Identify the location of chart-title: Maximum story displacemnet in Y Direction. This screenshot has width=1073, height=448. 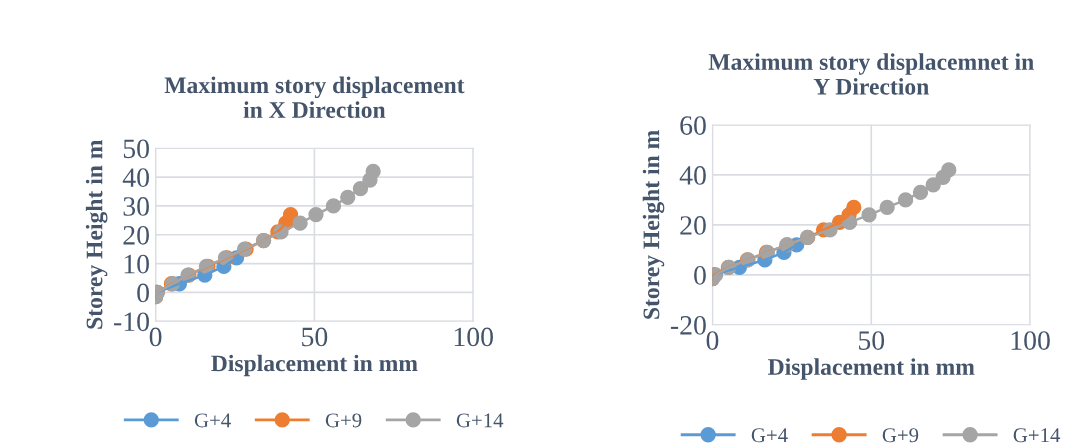
(871, 74).